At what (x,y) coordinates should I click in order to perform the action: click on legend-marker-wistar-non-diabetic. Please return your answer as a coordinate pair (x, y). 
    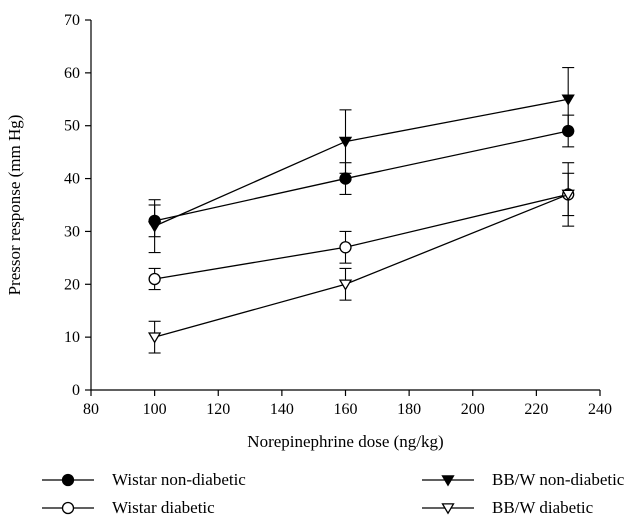
    Looking at the image, I should click on (68, 480).